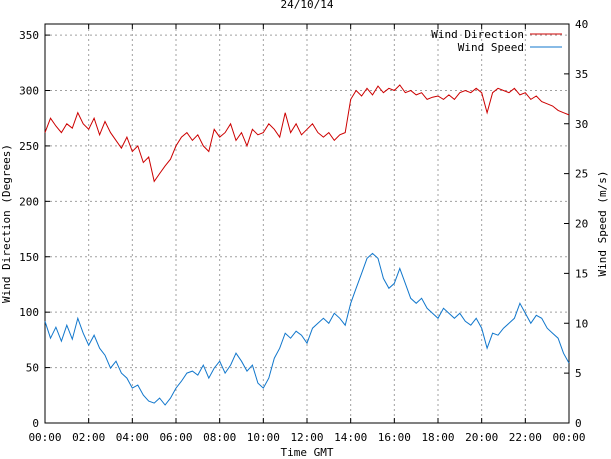  I want to click on y-left-tick-label: 150, so click(29, 257).